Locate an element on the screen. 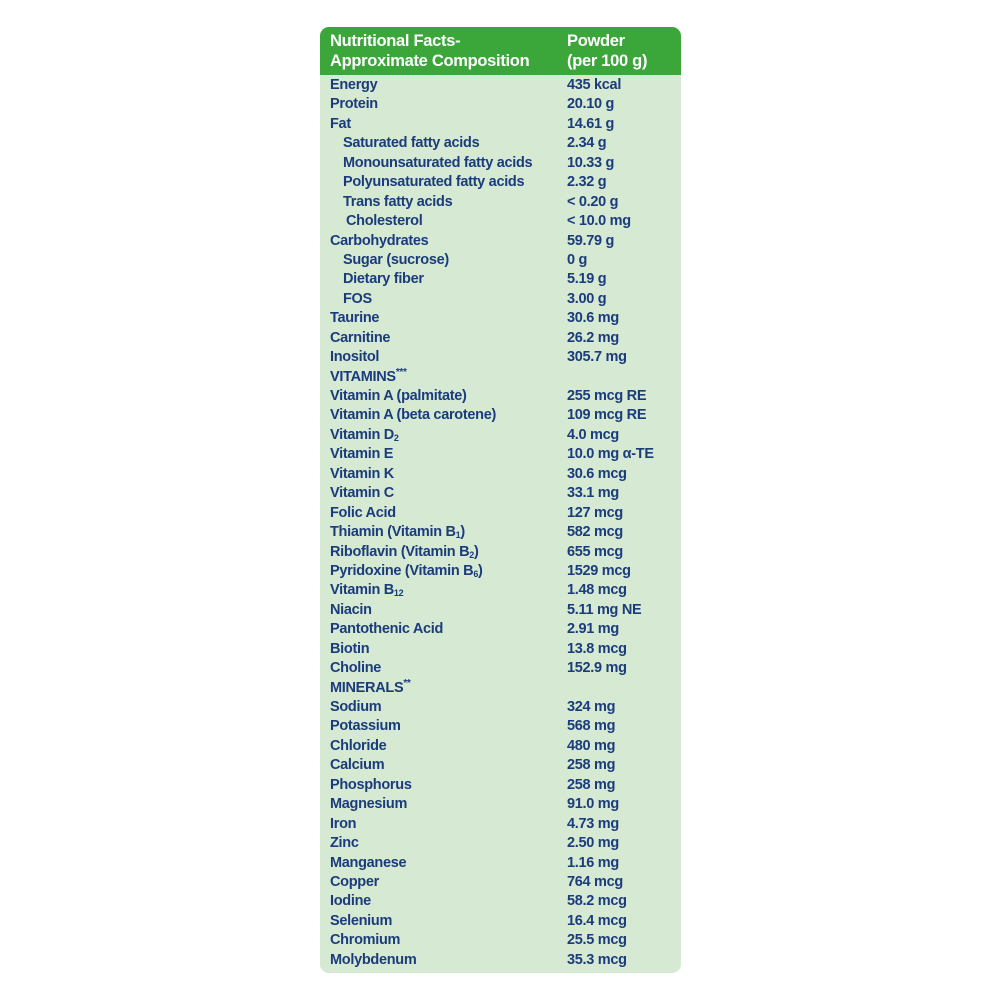  nutrient-label: Pyridoxine (Vitamin B6) is located at coordinates (406, 571).